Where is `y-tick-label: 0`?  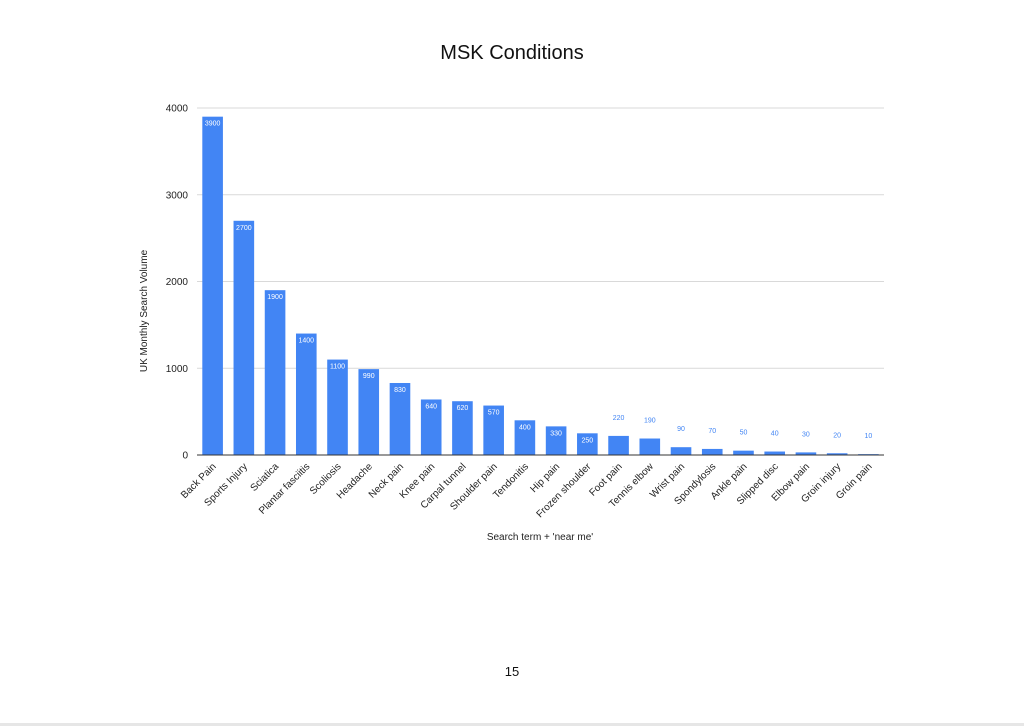
y-tick-label: 0 is located at coordinates (185, 456).